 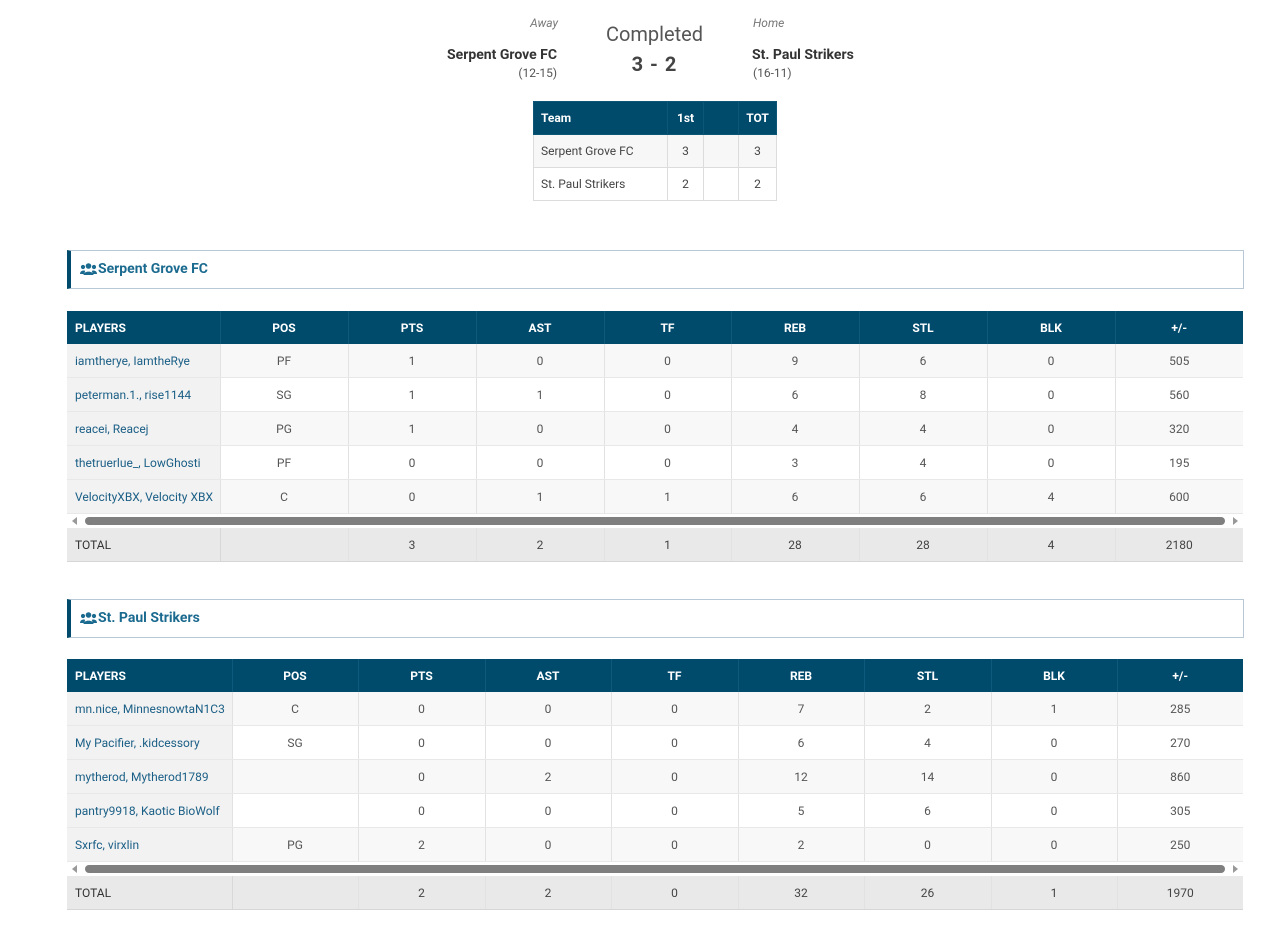 What do you see at coordinates (411, 462) in the screenshot?
I see `stat-pts: 0` at bounding box center [411, 462].